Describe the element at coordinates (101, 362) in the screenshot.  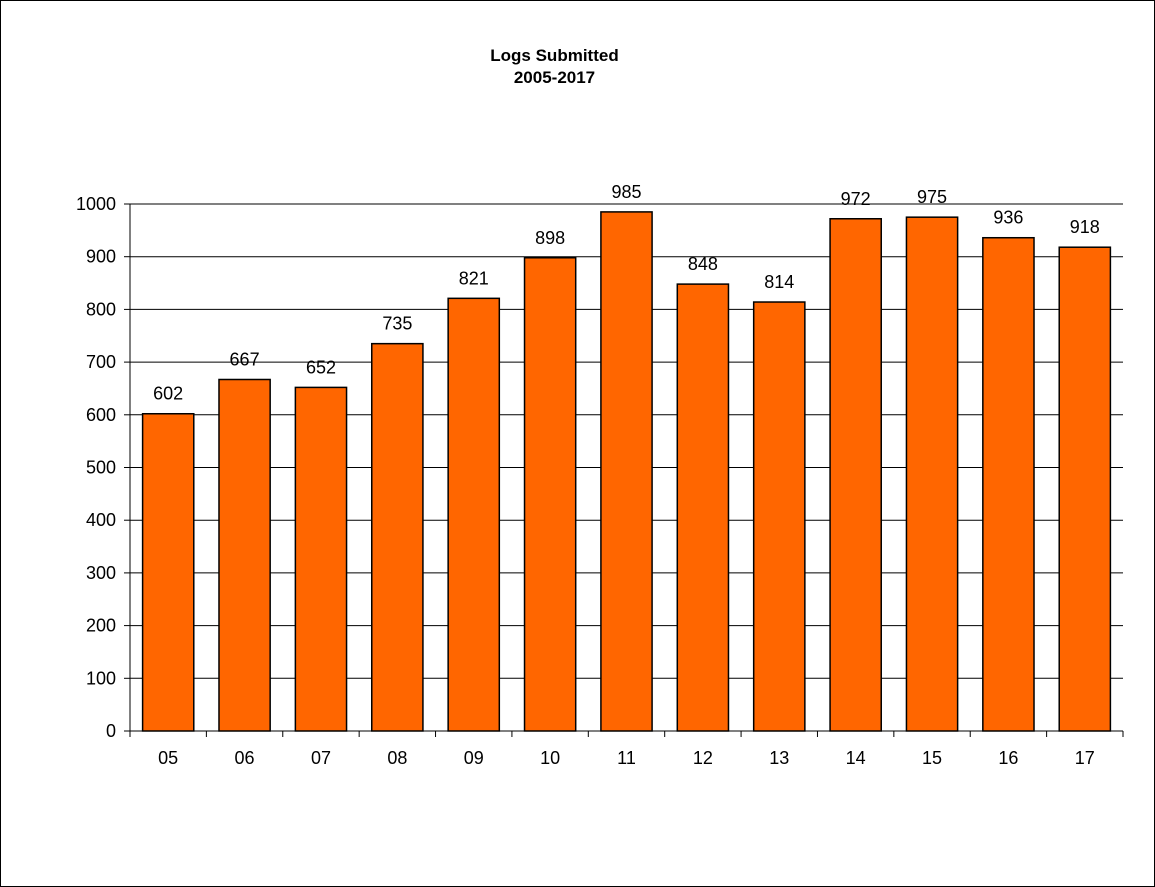
I see `y-tick-label: 700` at that location.